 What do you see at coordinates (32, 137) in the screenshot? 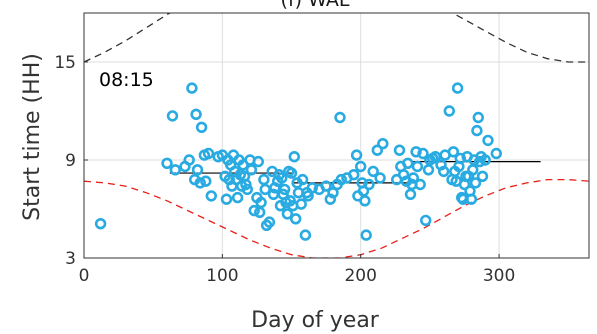
I see `y-axis-label: Start time (HH)` at bounding box center [32, 137].